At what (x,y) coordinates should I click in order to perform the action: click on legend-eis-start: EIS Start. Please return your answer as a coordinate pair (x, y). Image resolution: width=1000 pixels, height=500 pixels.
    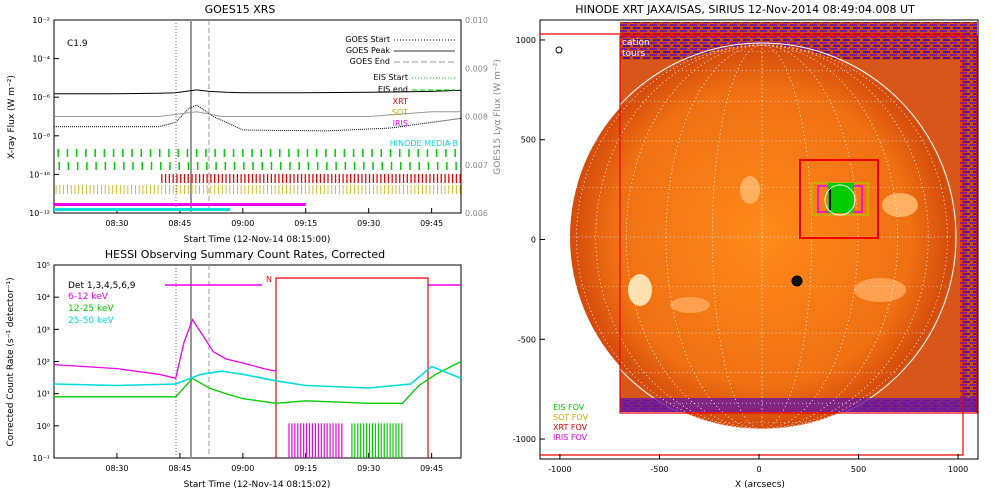
    Looking at the image, I should click on (390, 77).